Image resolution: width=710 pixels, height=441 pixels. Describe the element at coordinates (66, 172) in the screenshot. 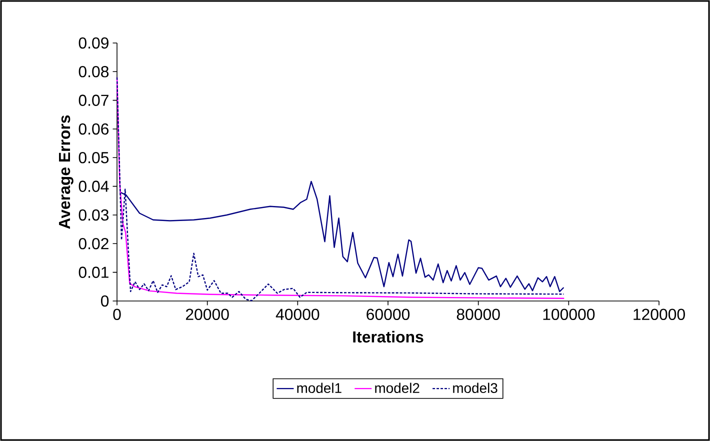

I see `y-axis-title: Average Errors` at that location.